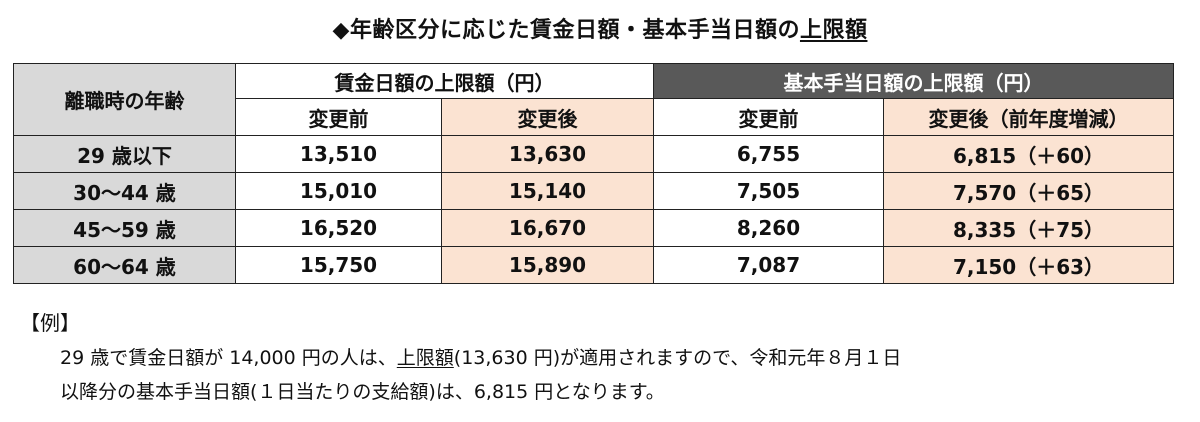 This screenshot has height=422, width=1200. Describe the element at coordinates (768, 228) in the screenshot. I see `basic-before-cell: 8,260` at that location.